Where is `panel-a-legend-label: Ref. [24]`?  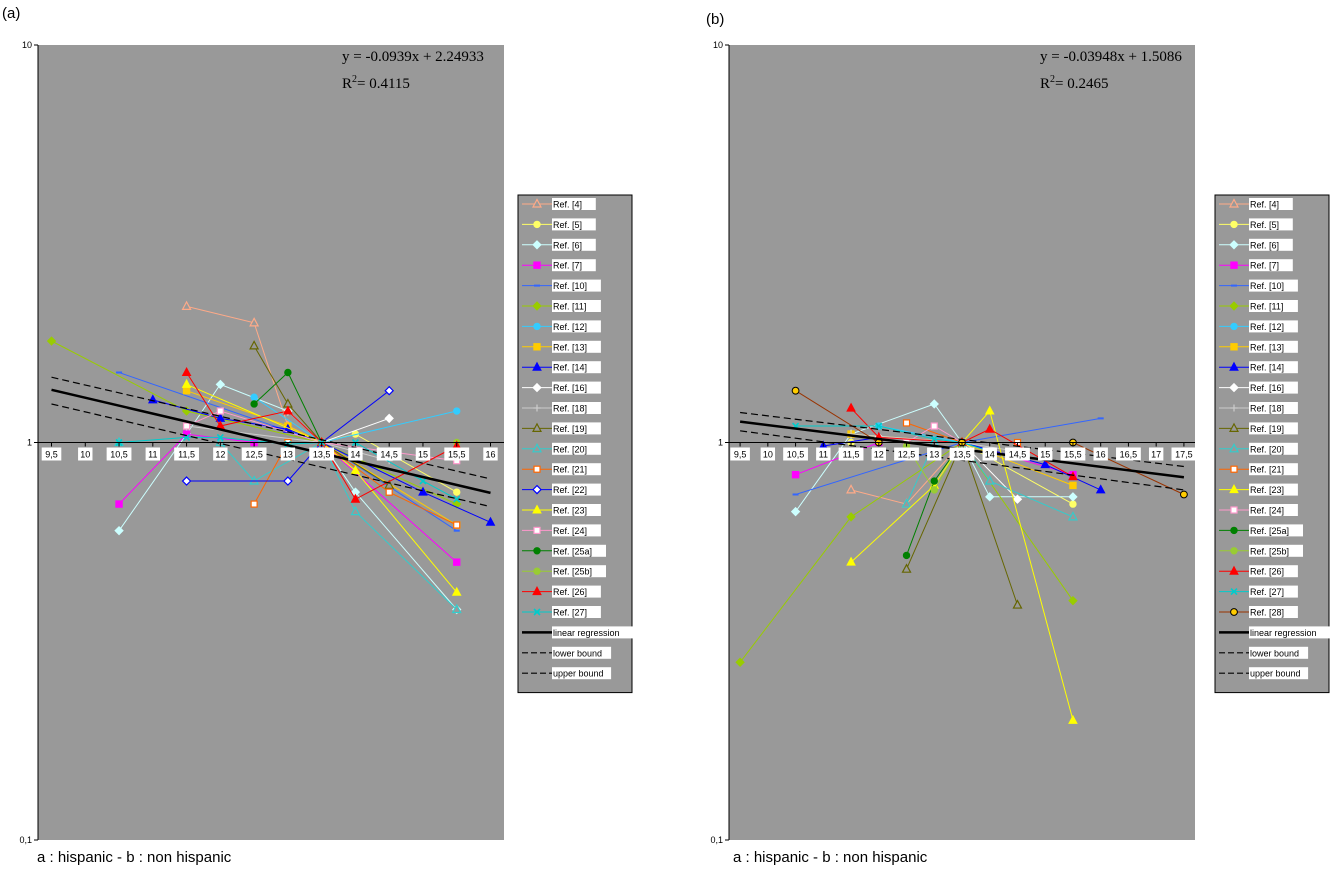 panel-a-legend-label: Ref. [24] is located at coordinates (570, 531).